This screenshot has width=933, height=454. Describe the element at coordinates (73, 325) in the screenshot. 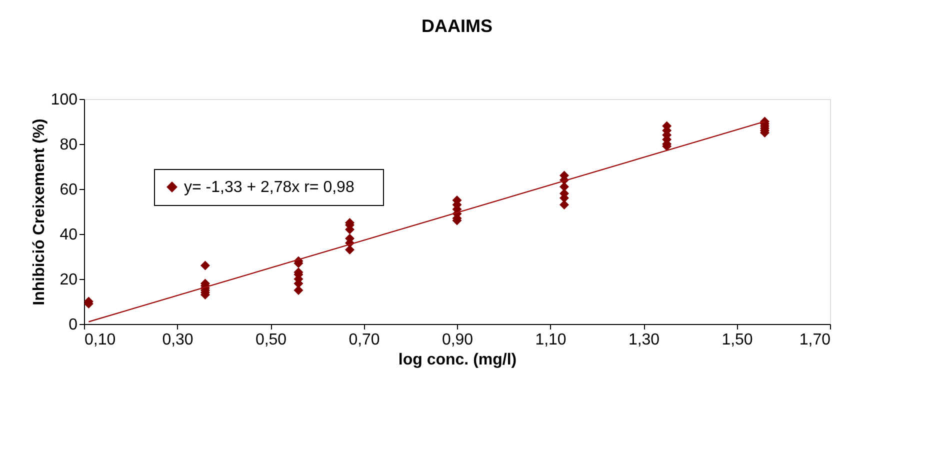

I see `y-tick-label: 0` at that location.